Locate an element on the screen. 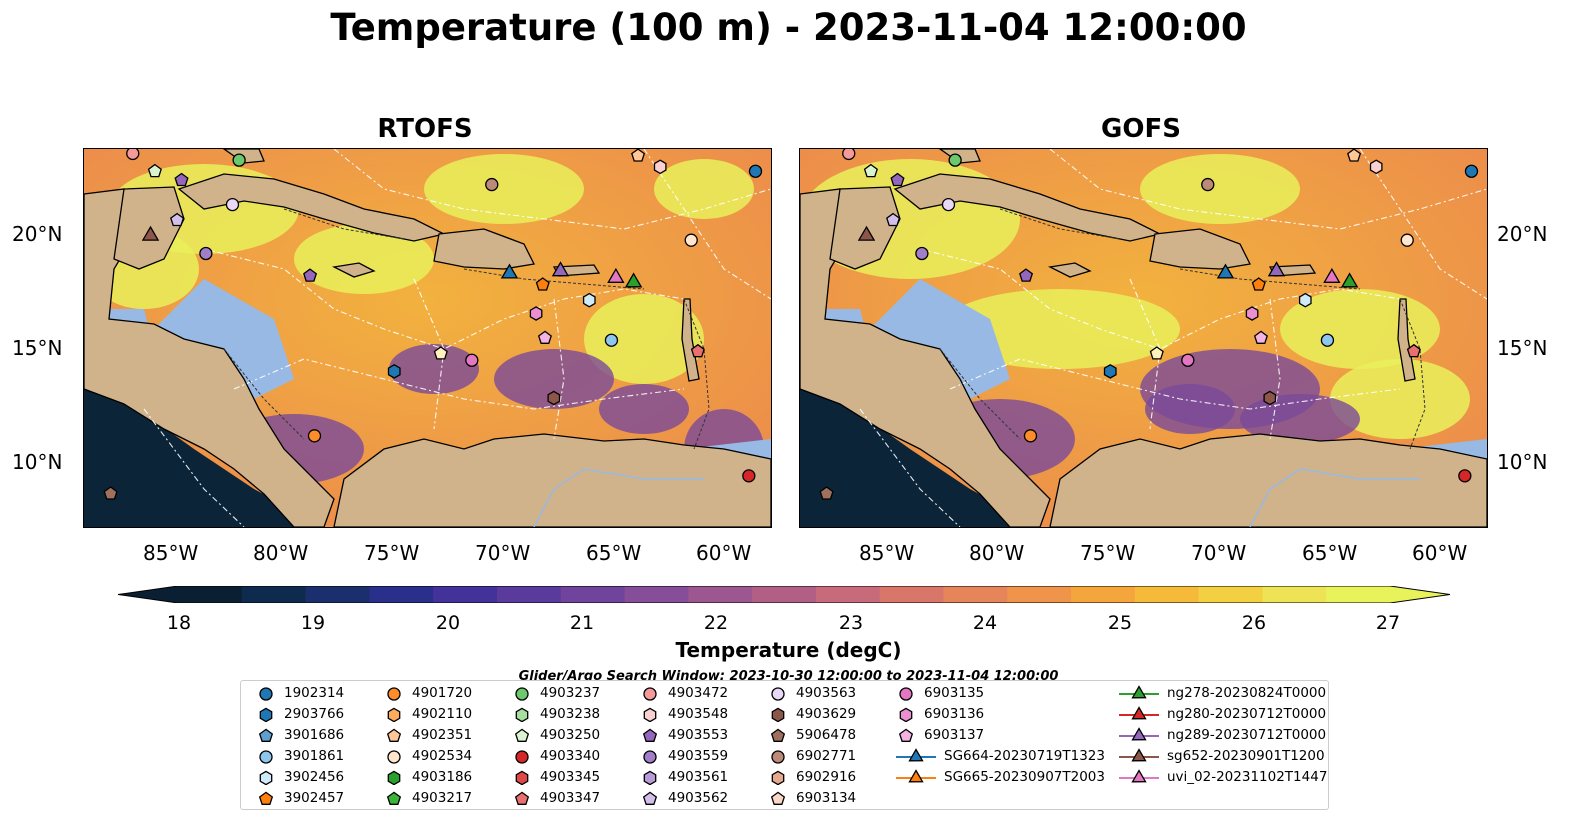 The height and width of the screenshot is (827, 1577). legend-label: 4903548 is located at coordinates (698, 714).